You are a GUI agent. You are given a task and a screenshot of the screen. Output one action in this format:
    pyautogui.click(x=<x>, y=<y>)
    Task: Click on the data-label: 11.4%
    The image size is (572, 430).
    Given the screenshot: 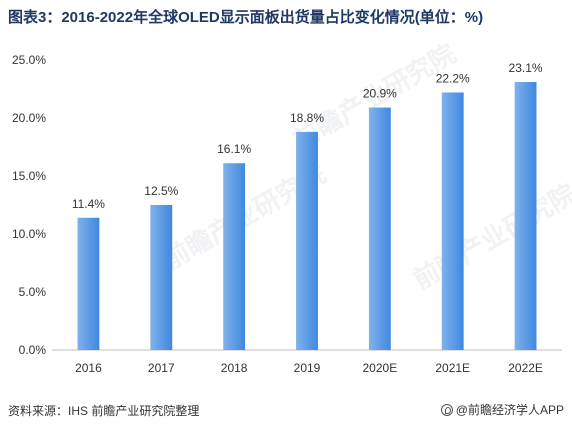 What is the action you would take?
    pyautogui.click(x=88, y=204)
    